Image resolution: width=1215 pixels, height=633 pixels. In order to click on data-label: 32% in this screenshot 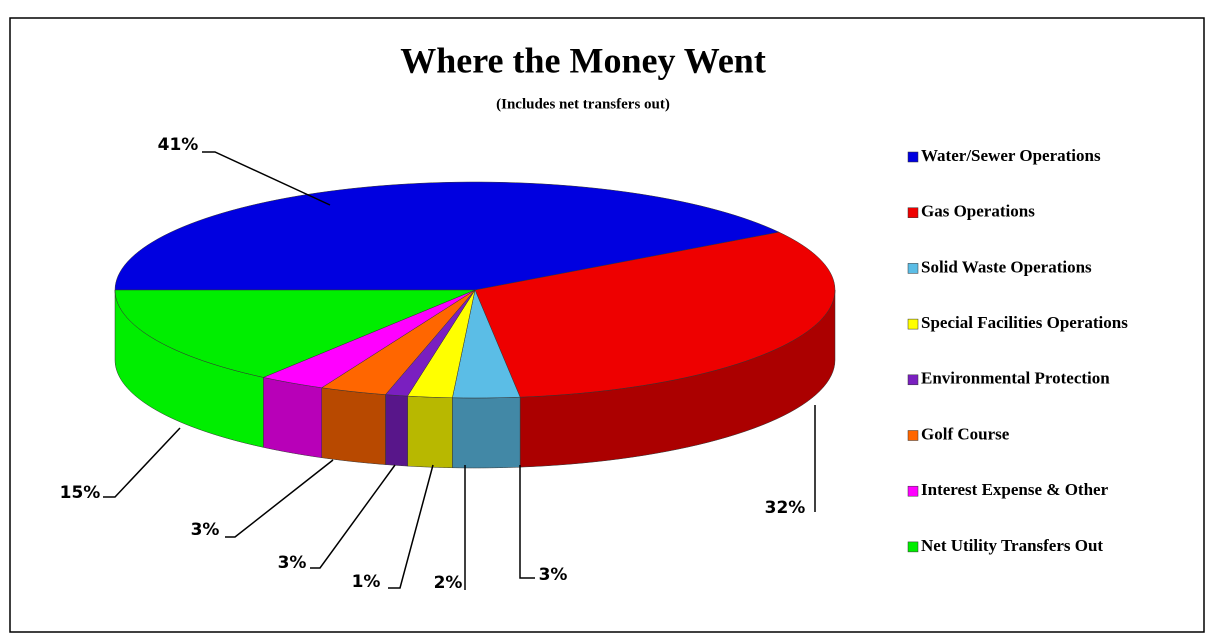, I will do `click(785, 508)`.